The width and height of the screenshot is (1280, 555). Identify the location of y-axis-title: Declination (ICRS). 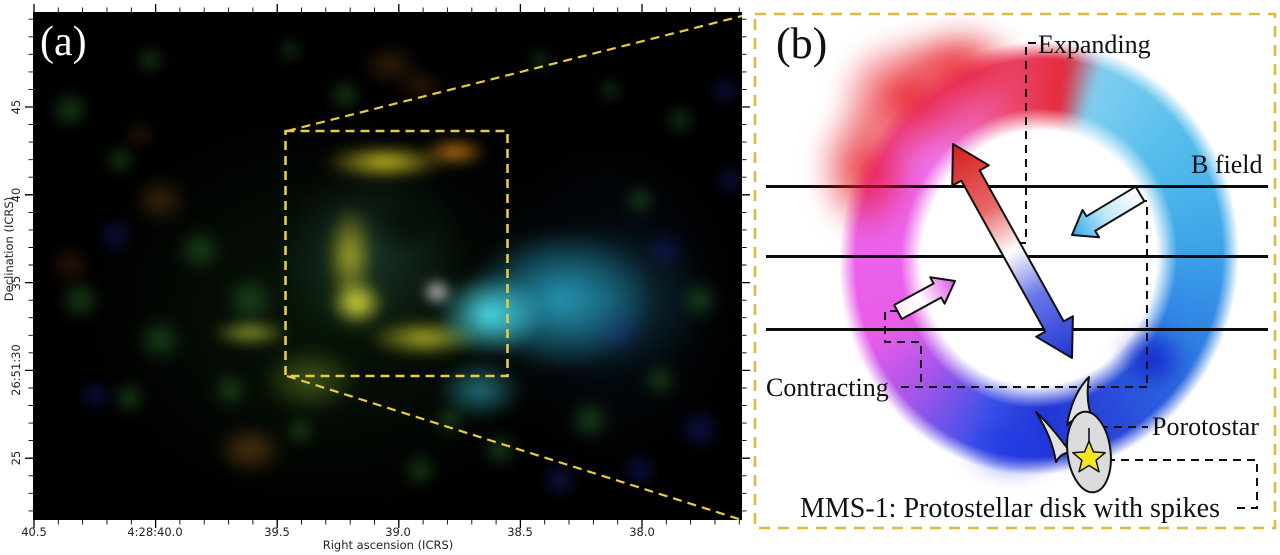
(9, 249).